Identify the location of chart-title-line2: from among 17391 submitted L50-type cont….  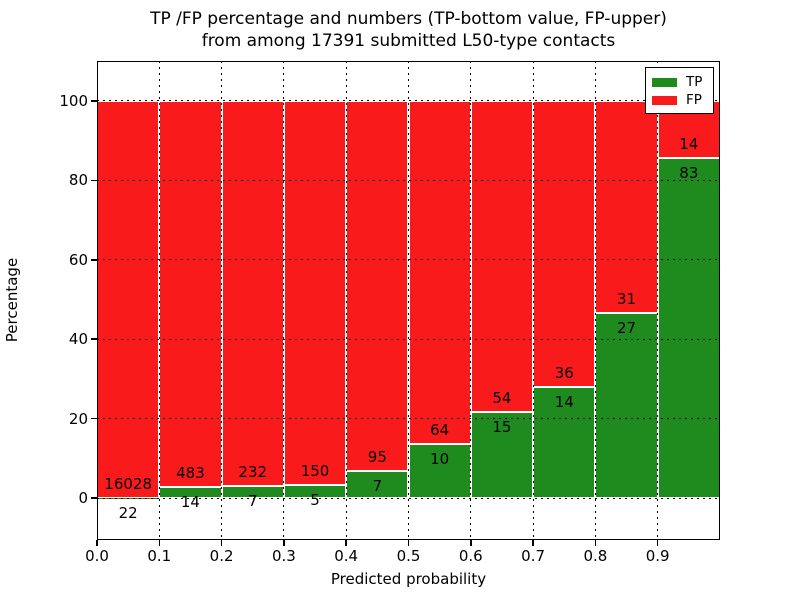
(408, 41).